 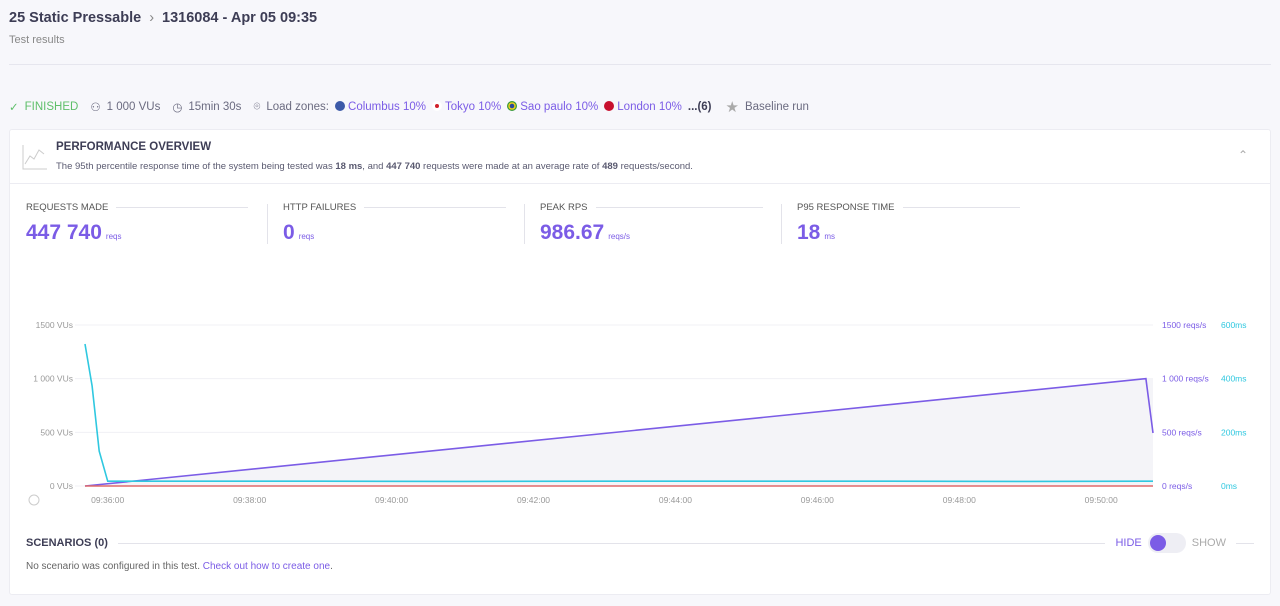 I want to click on y-tick-label: 500 VUs, so click(x=56, y=432).